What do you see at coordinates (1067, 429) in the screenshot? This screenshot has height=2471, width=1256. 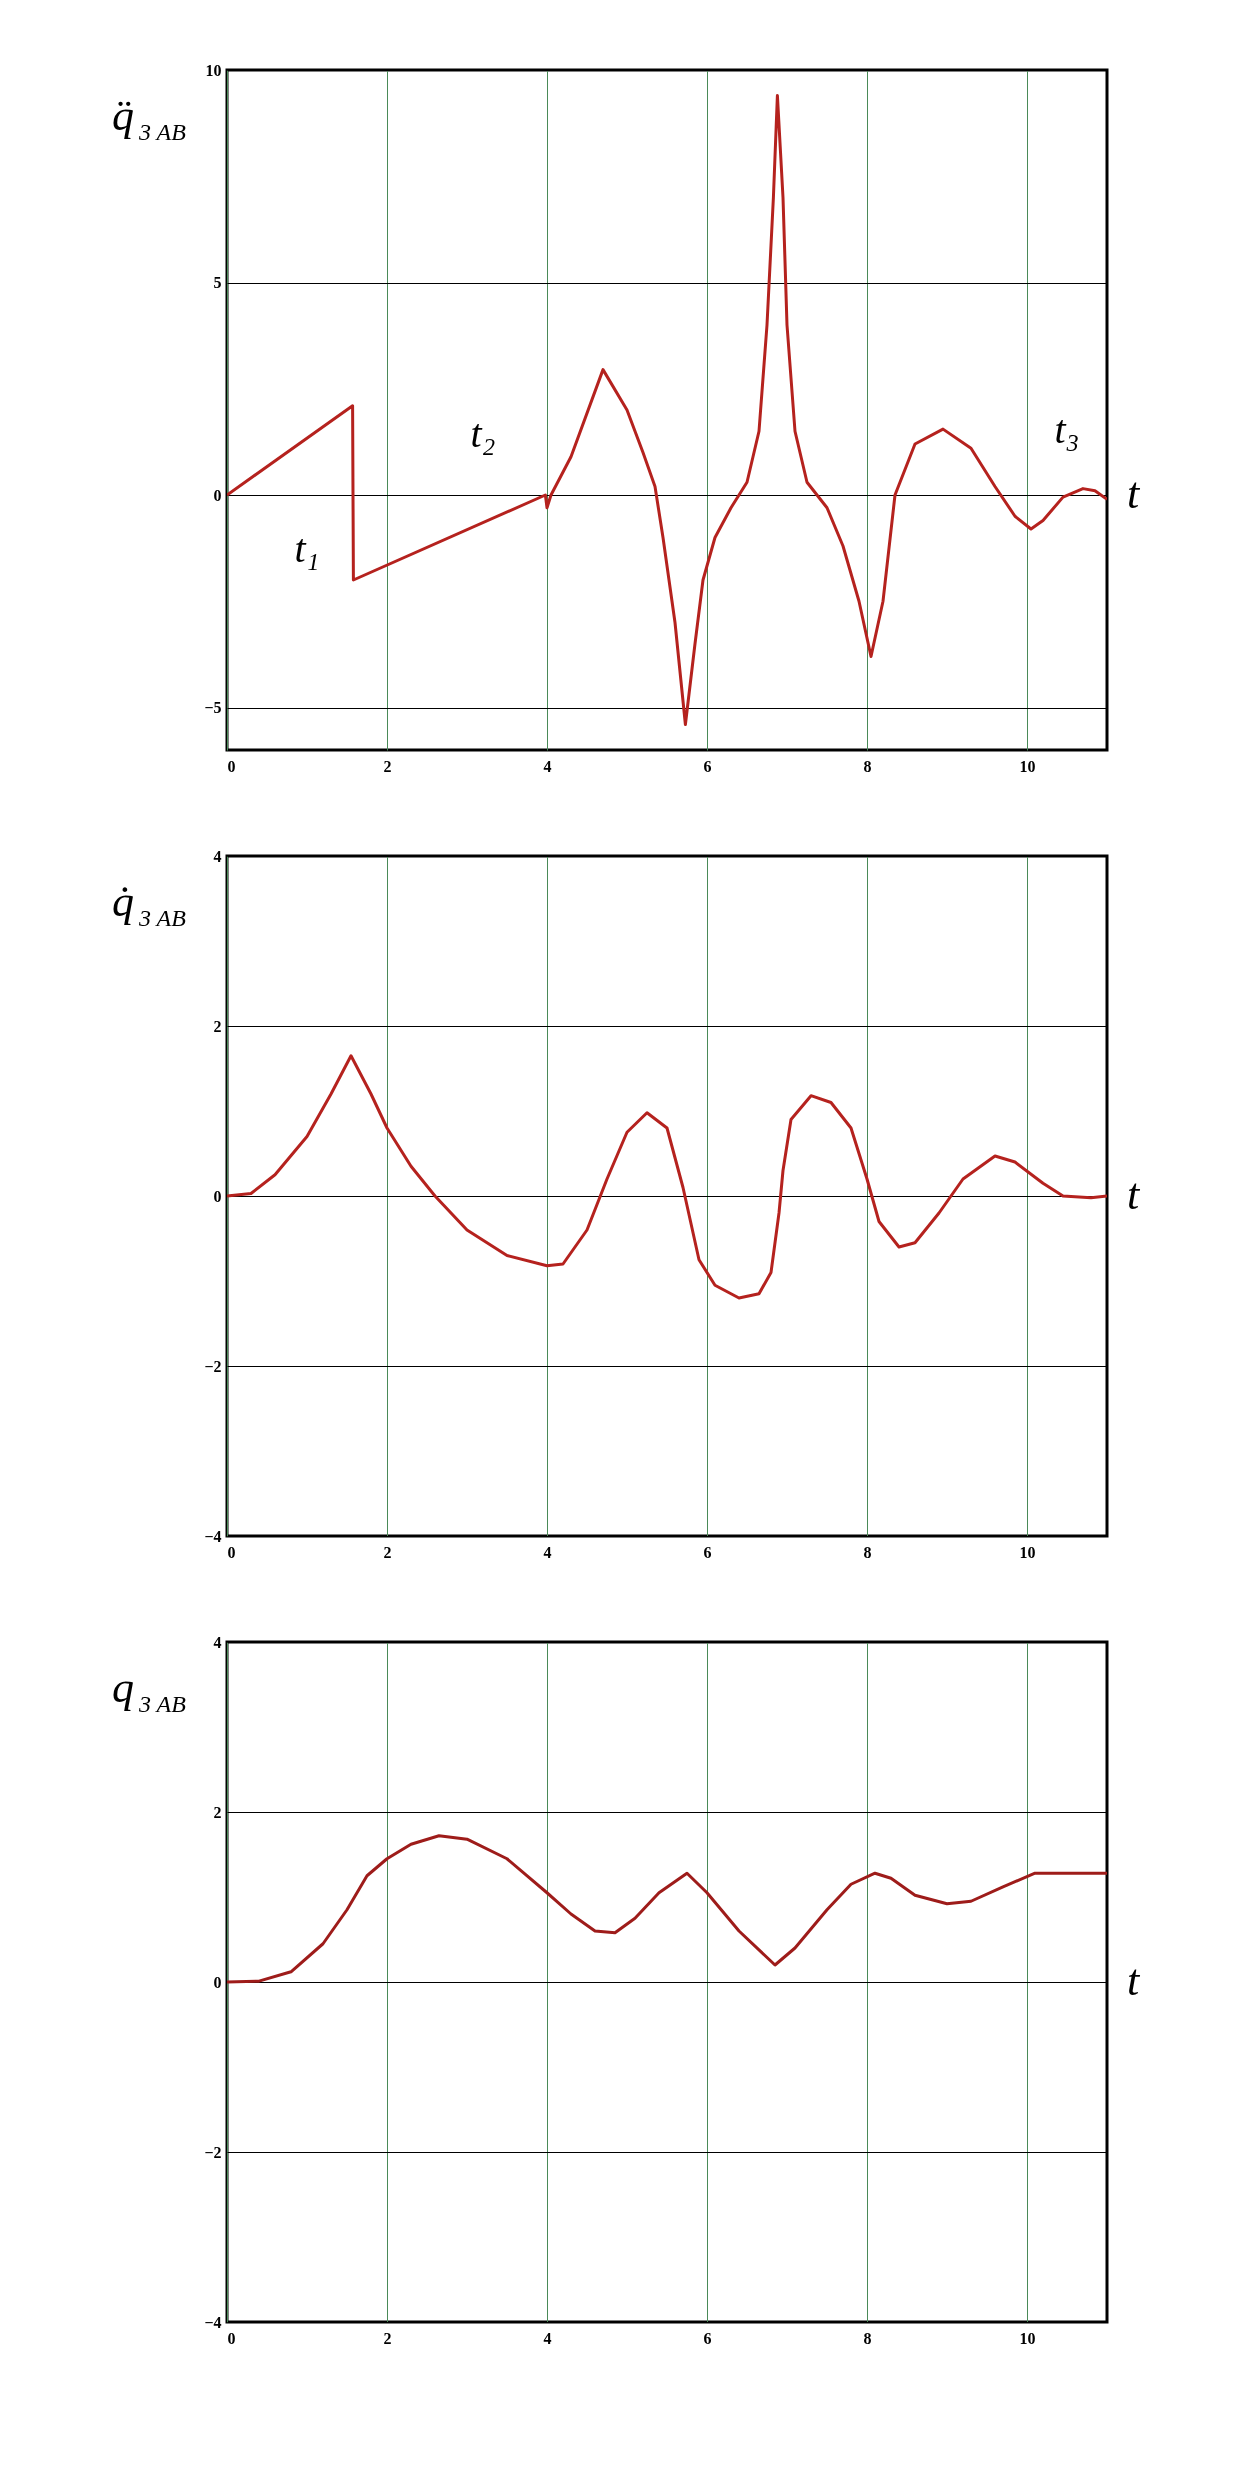 I see `annotation: t₃` at bounding box center [1067, 429].